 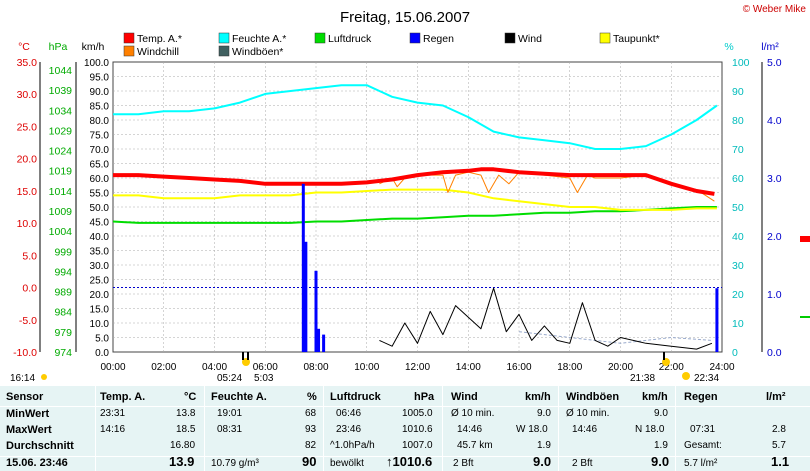 What do you see at coordinates (774, 295) in the screenshot?
I see `rain-tick-label: 1.0` at bounding box center [774, 295].